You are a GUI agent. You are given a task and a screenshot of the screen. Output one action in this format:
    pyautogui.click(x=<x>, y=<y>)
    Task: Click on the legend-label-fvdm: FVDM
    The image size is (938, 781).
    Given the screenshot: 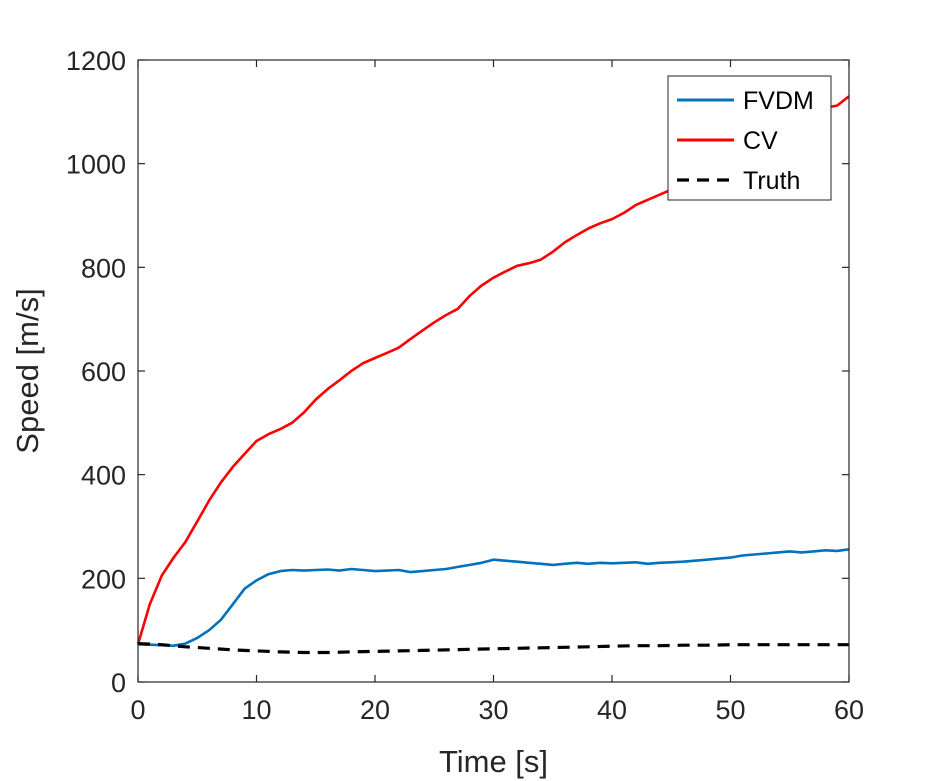 What is the action you would take?
    pyautogui.click(x=778, y=101)
    